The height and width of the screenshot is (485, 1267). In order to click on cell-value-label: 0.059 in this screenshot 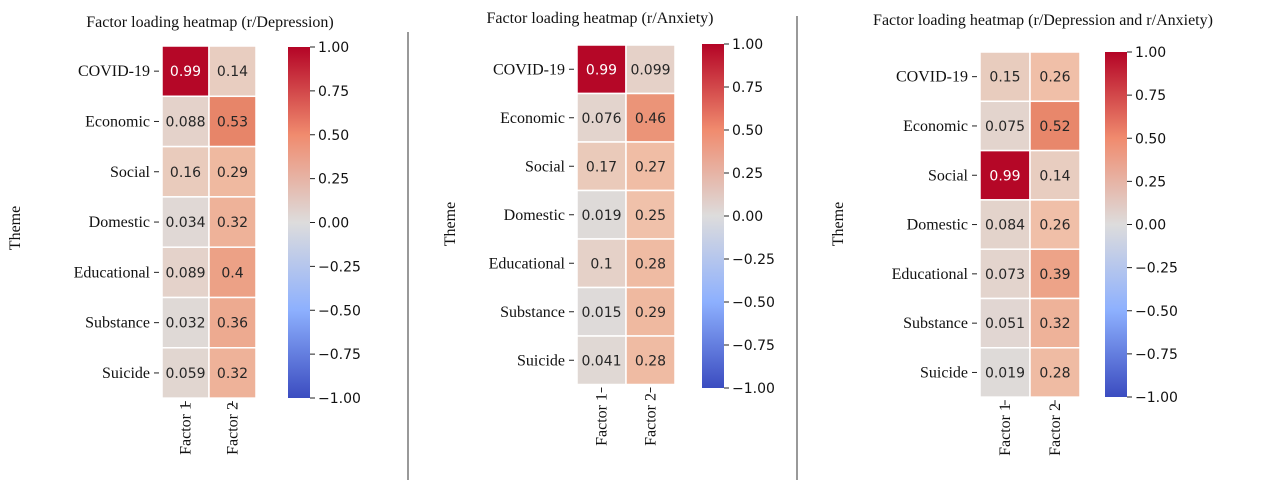, I will do `click(185, 374)`.